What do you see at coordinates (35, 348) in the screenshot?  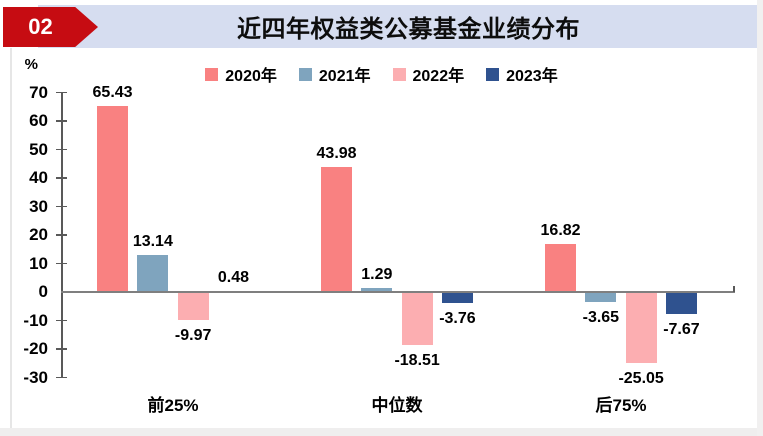 I see `y-tick-label: -20` at bounding box center [35, 348].